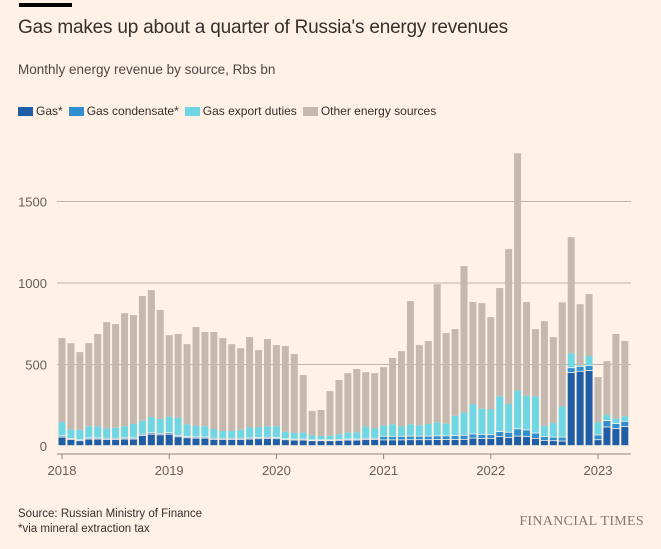  I want to click on y-tick-label: 0, so click(43, 446).